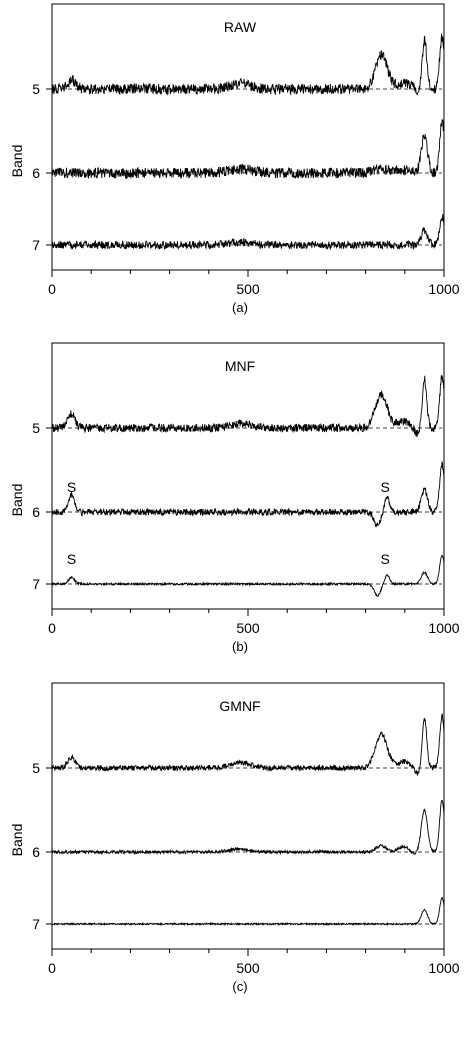 The image size is (468, 1063). What do you see at coordinates (240, 307) in the screenshot?
I see `panel-caption: (a)` at bounding box center [240, 307].